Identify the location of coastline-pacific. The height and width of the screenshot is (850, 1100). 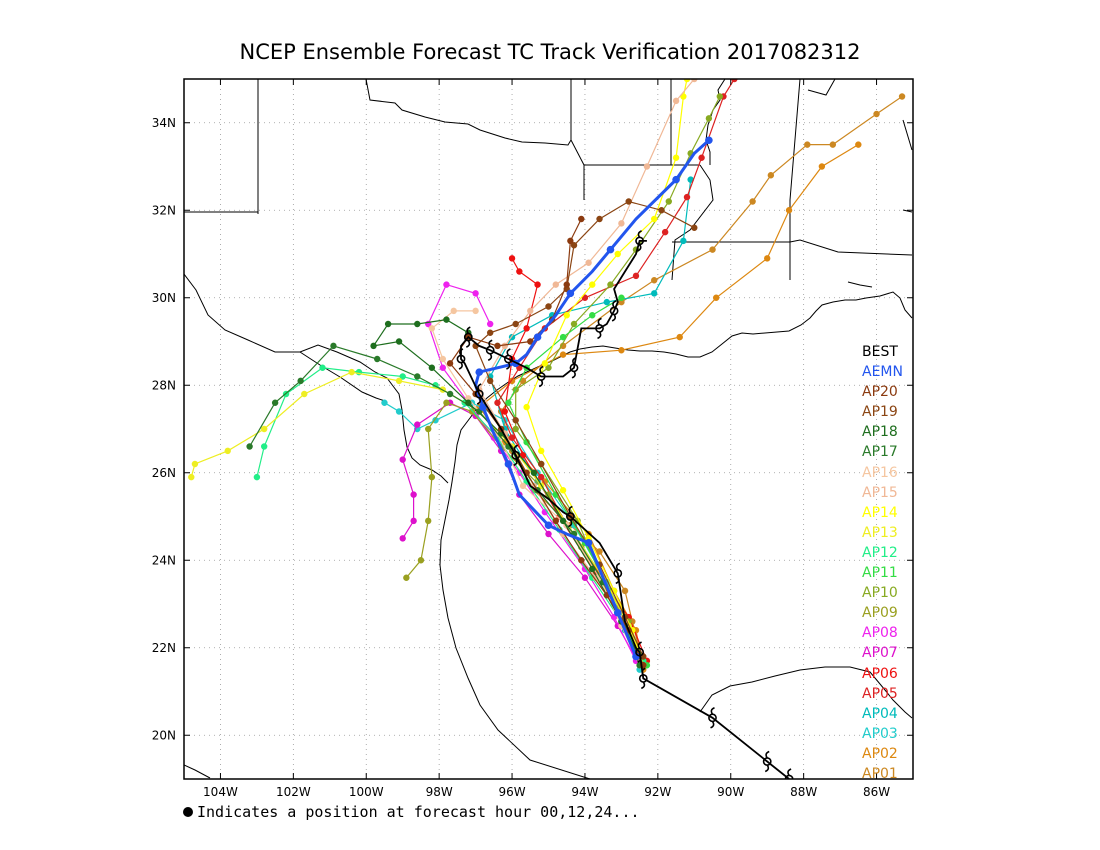
(316, 378).